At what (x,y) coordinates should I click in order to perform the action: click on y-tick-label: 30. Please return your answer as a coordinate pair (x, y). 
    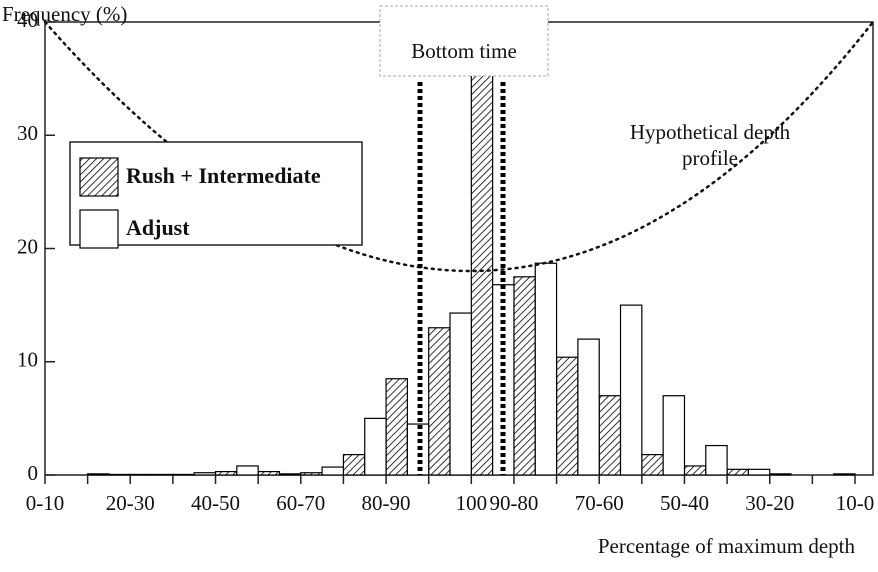
    Looking at the image, I should click on (27, 133).